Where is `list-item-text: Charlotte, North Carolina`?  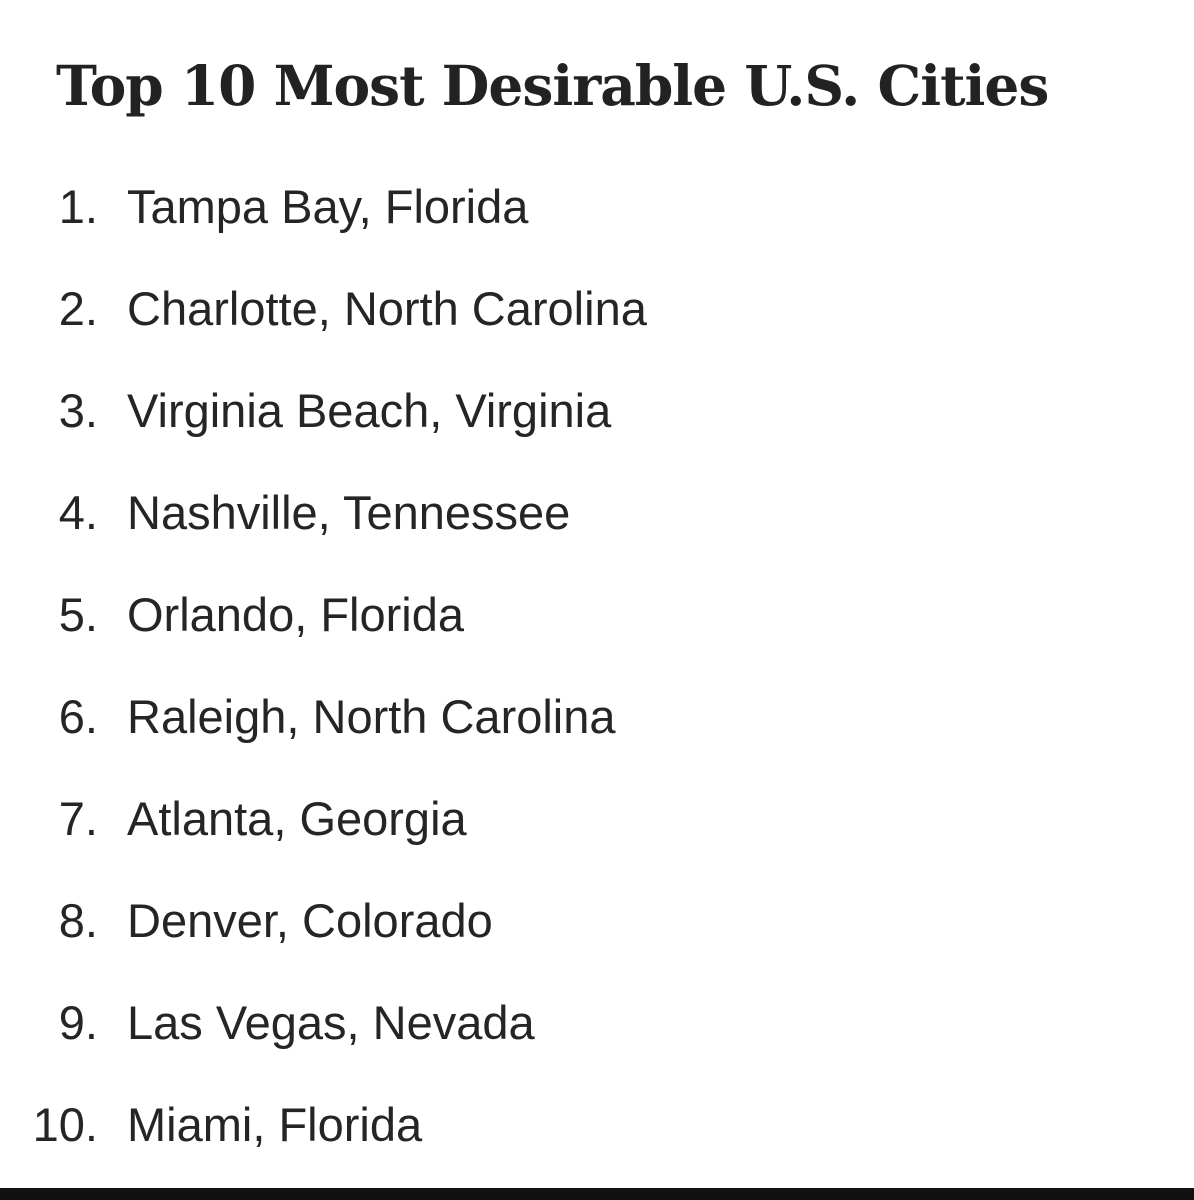 list-item-text: Charlotte, North Carolina is located at coordinates (387, 308).